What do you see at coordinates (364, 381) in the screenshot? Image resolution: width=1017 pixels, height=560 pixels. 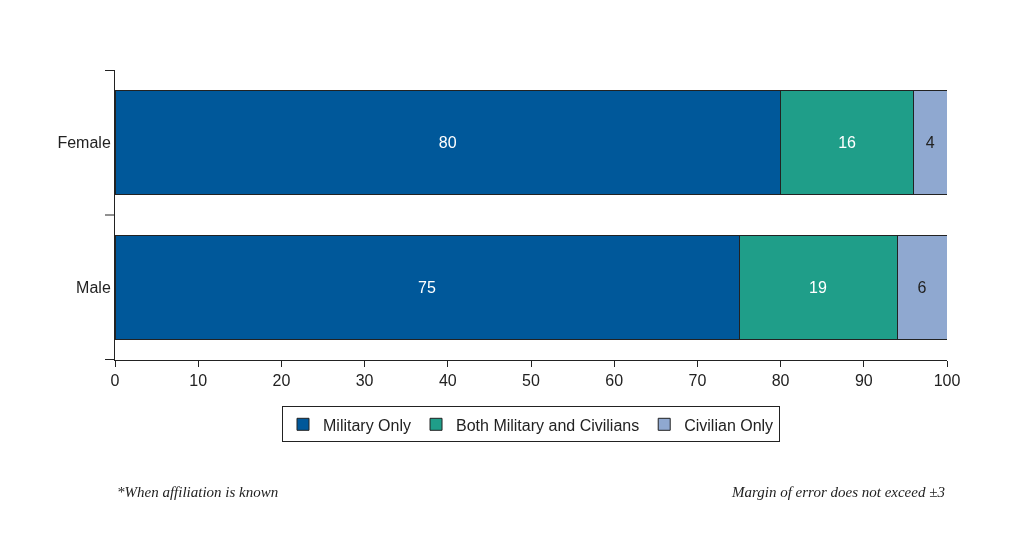 I see `x-tick-label: 30` at bounding box center [364, 381].